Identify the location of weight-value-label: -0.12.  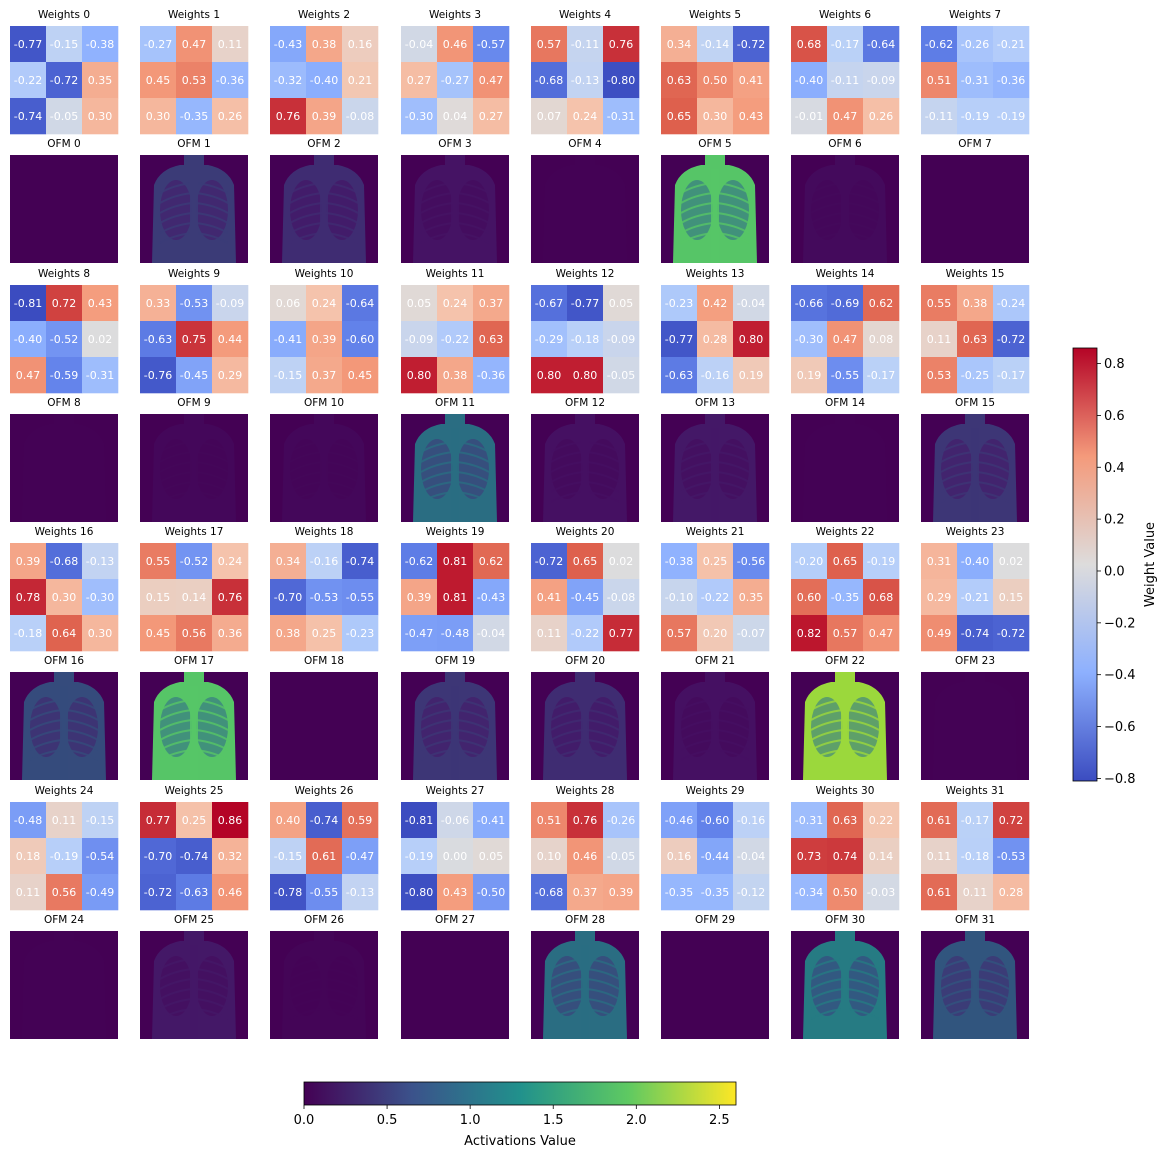
(751, 892).